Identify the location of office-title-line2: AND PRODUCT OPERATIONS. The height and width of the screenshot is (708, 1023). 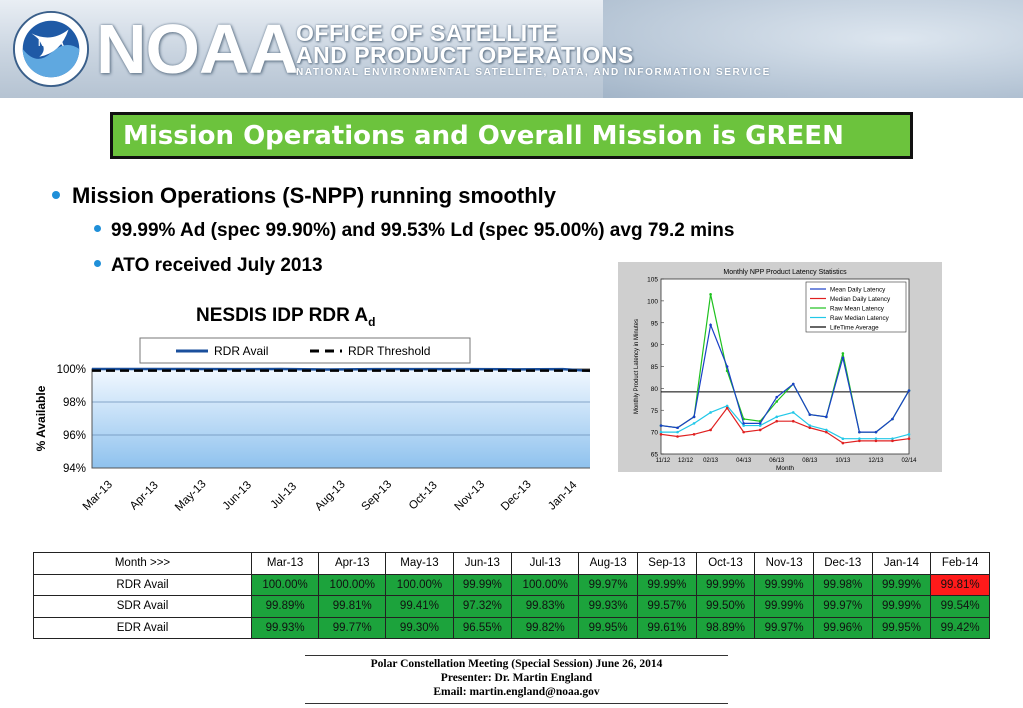
(465, 55).